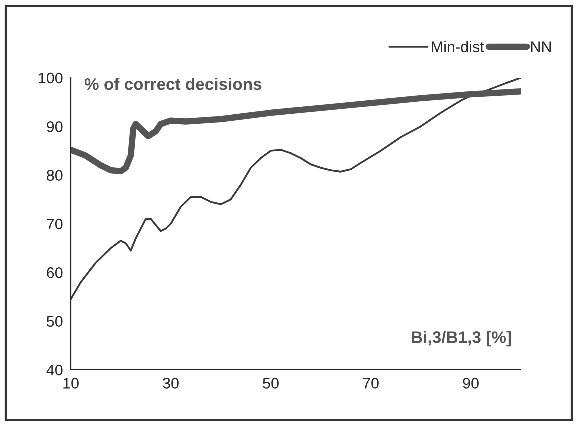 Image resolution: width=578 pixels, height=426 pixels. What do you see at coordinates (173, 84) in the screenshot?
I see `y-axis-title: % of correct decisions` at bounding box center [173, 84].